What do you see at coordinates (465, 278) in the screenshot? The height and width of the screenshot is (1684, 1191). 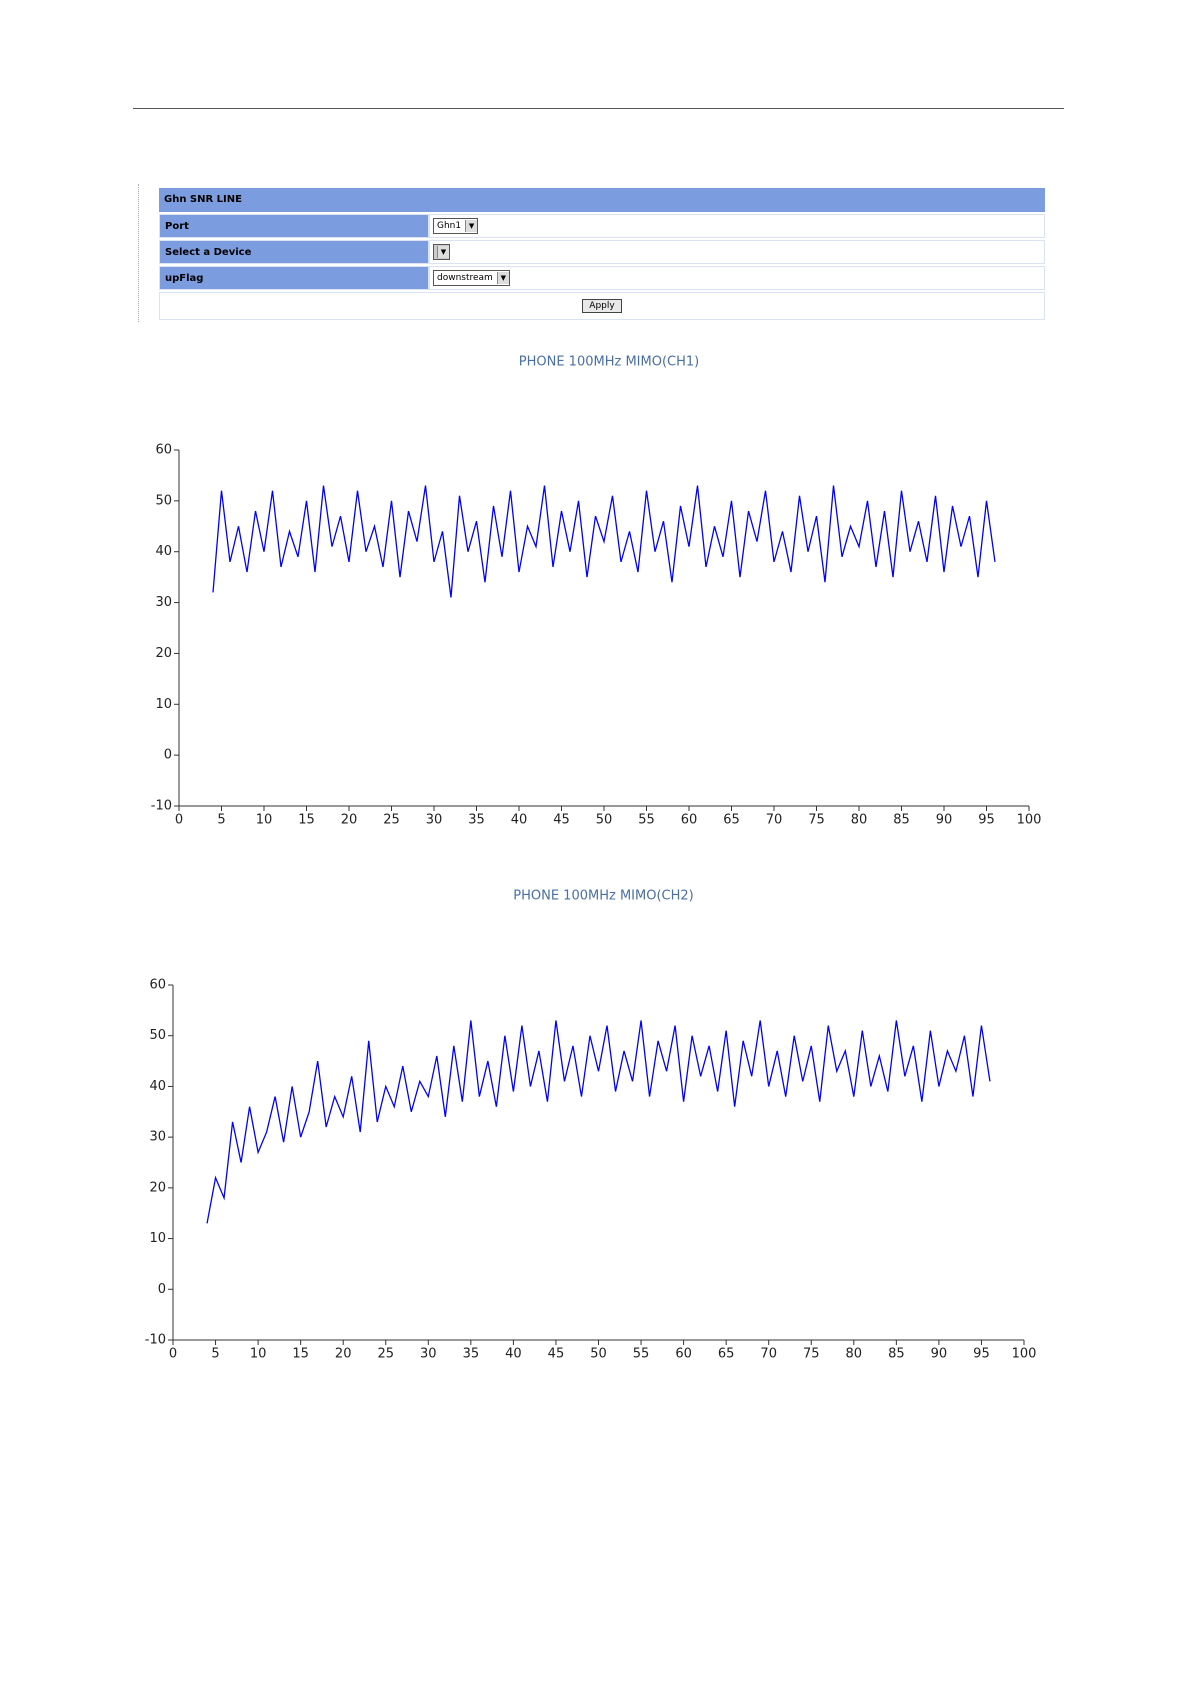 I see `select-value: downstream` at bounding box center [465, 278].